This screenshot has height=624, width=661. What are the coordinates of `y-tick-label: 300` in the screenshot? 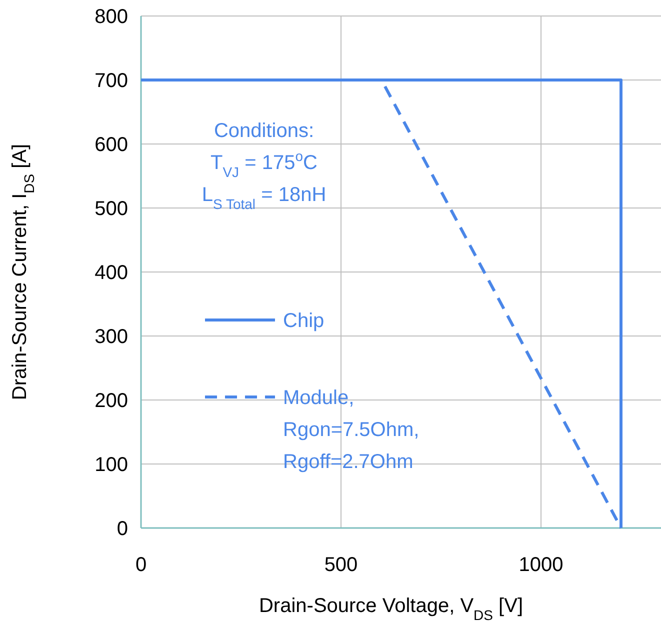 It's located at (111, 337).